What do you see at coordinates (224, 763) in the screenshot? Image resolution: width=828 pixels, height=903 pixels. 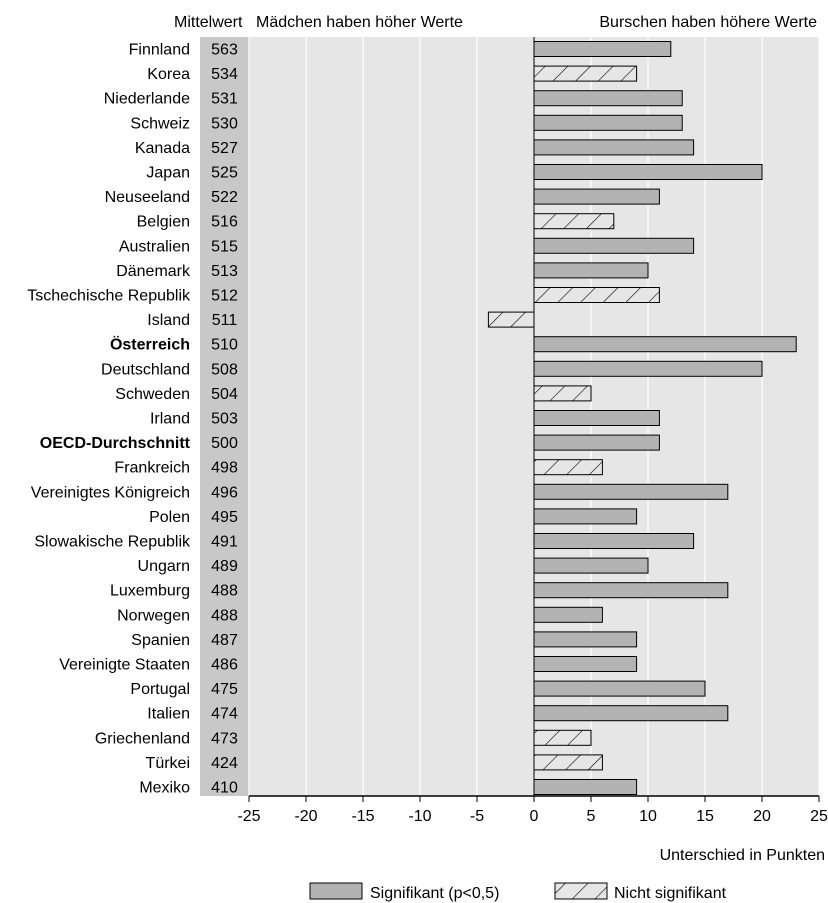 I see `mean-value: 424` at bounding box center [224, 763].